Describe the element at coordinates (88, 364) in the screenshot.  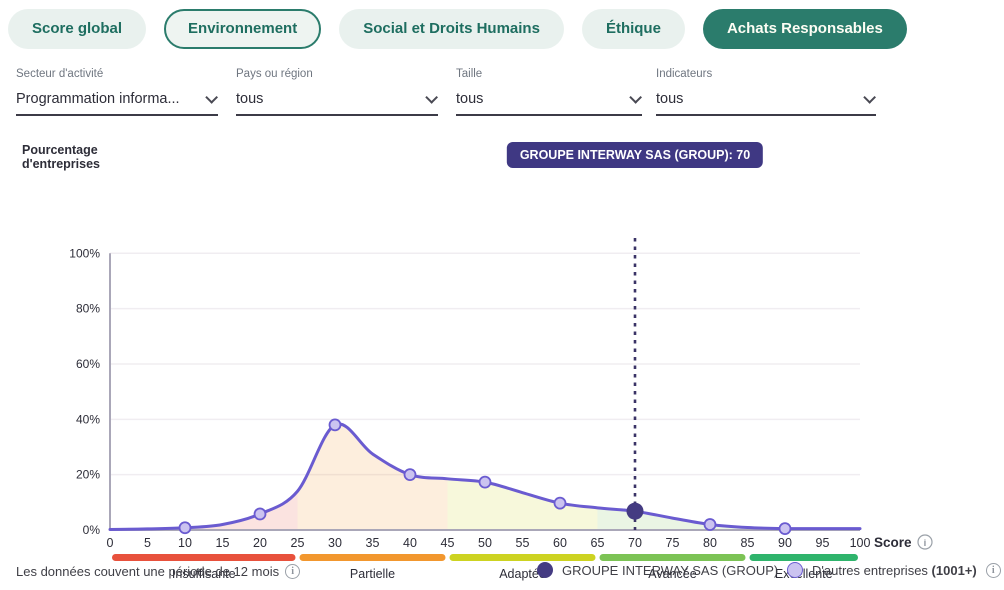
I see `svg-text: 60%` at that location.